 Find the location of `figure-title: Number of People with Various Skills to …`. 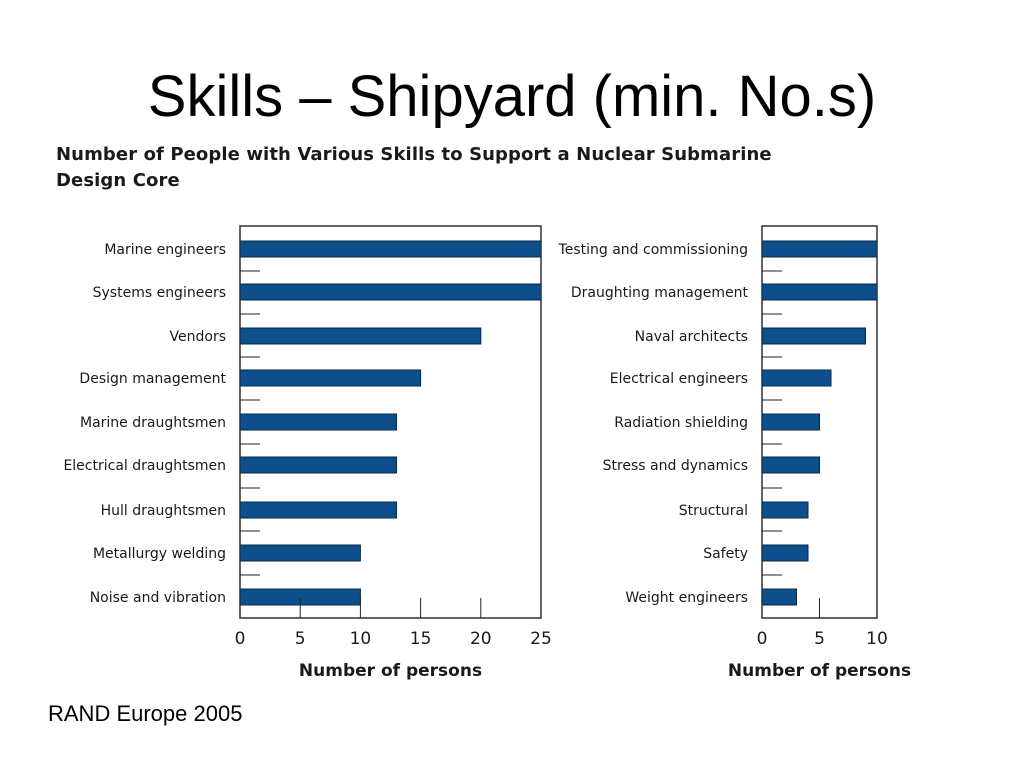

figure-title: Number of People with Various Skills to … is located at coordinates (466, 168).